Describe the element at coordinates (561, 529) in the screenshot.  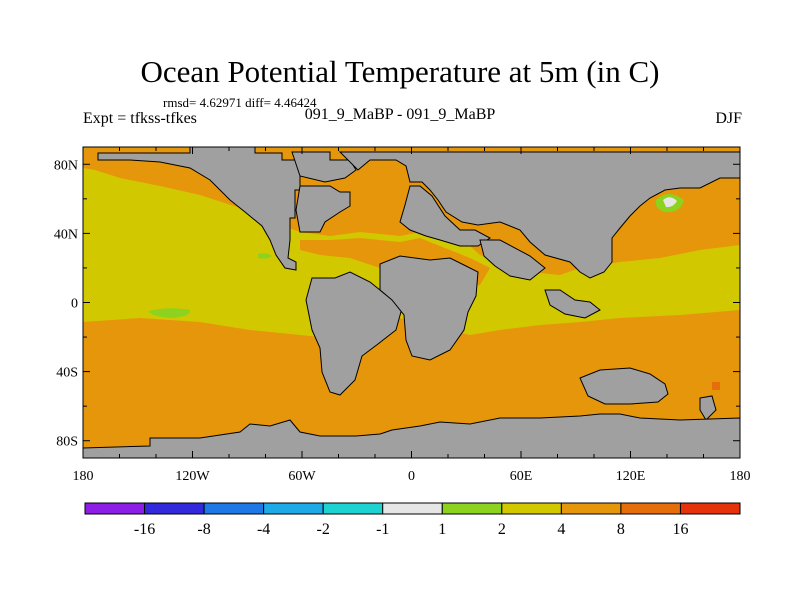
I see `colorbar-label: 4` at that location.